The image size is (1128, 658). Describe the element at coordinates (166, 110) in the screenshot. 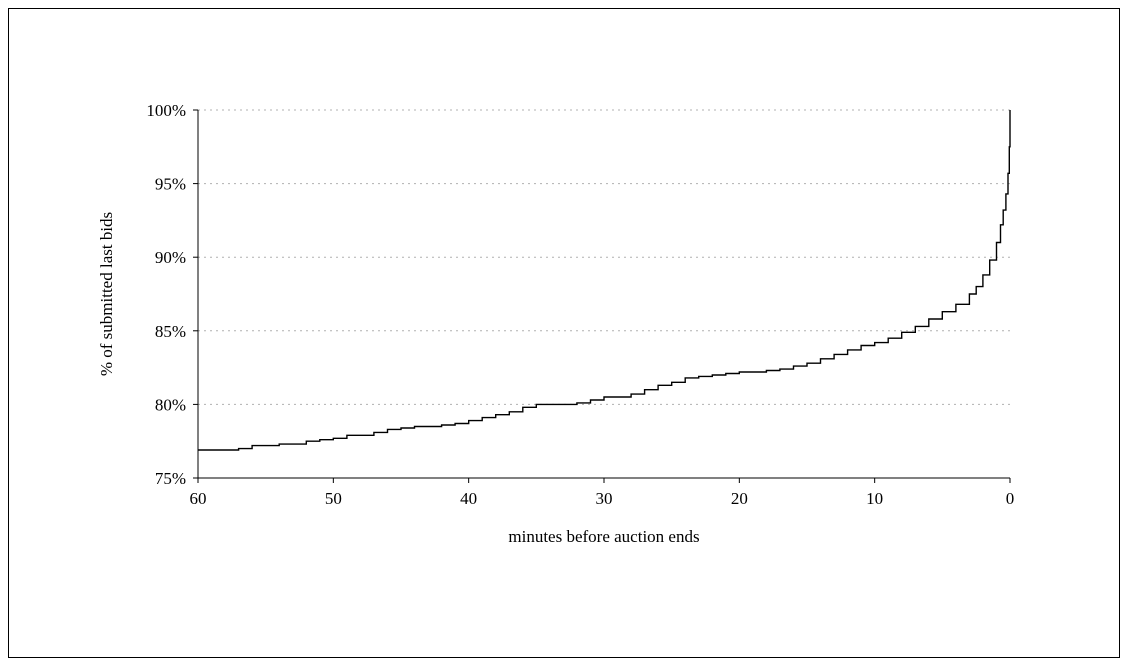

I see `y-tick-label: 100%` at that location.